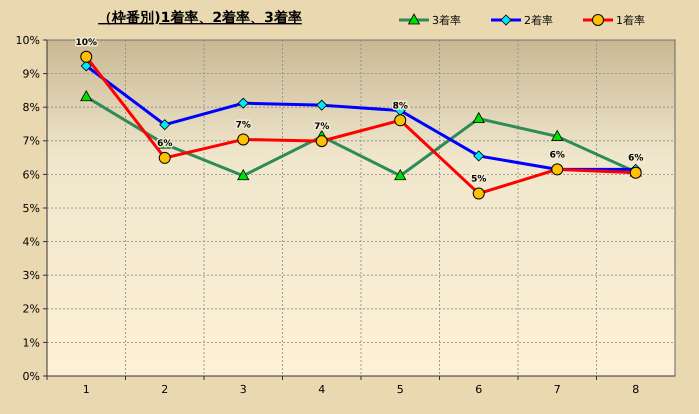  I want to click on legend-label: 3着率, so click(446, 20).